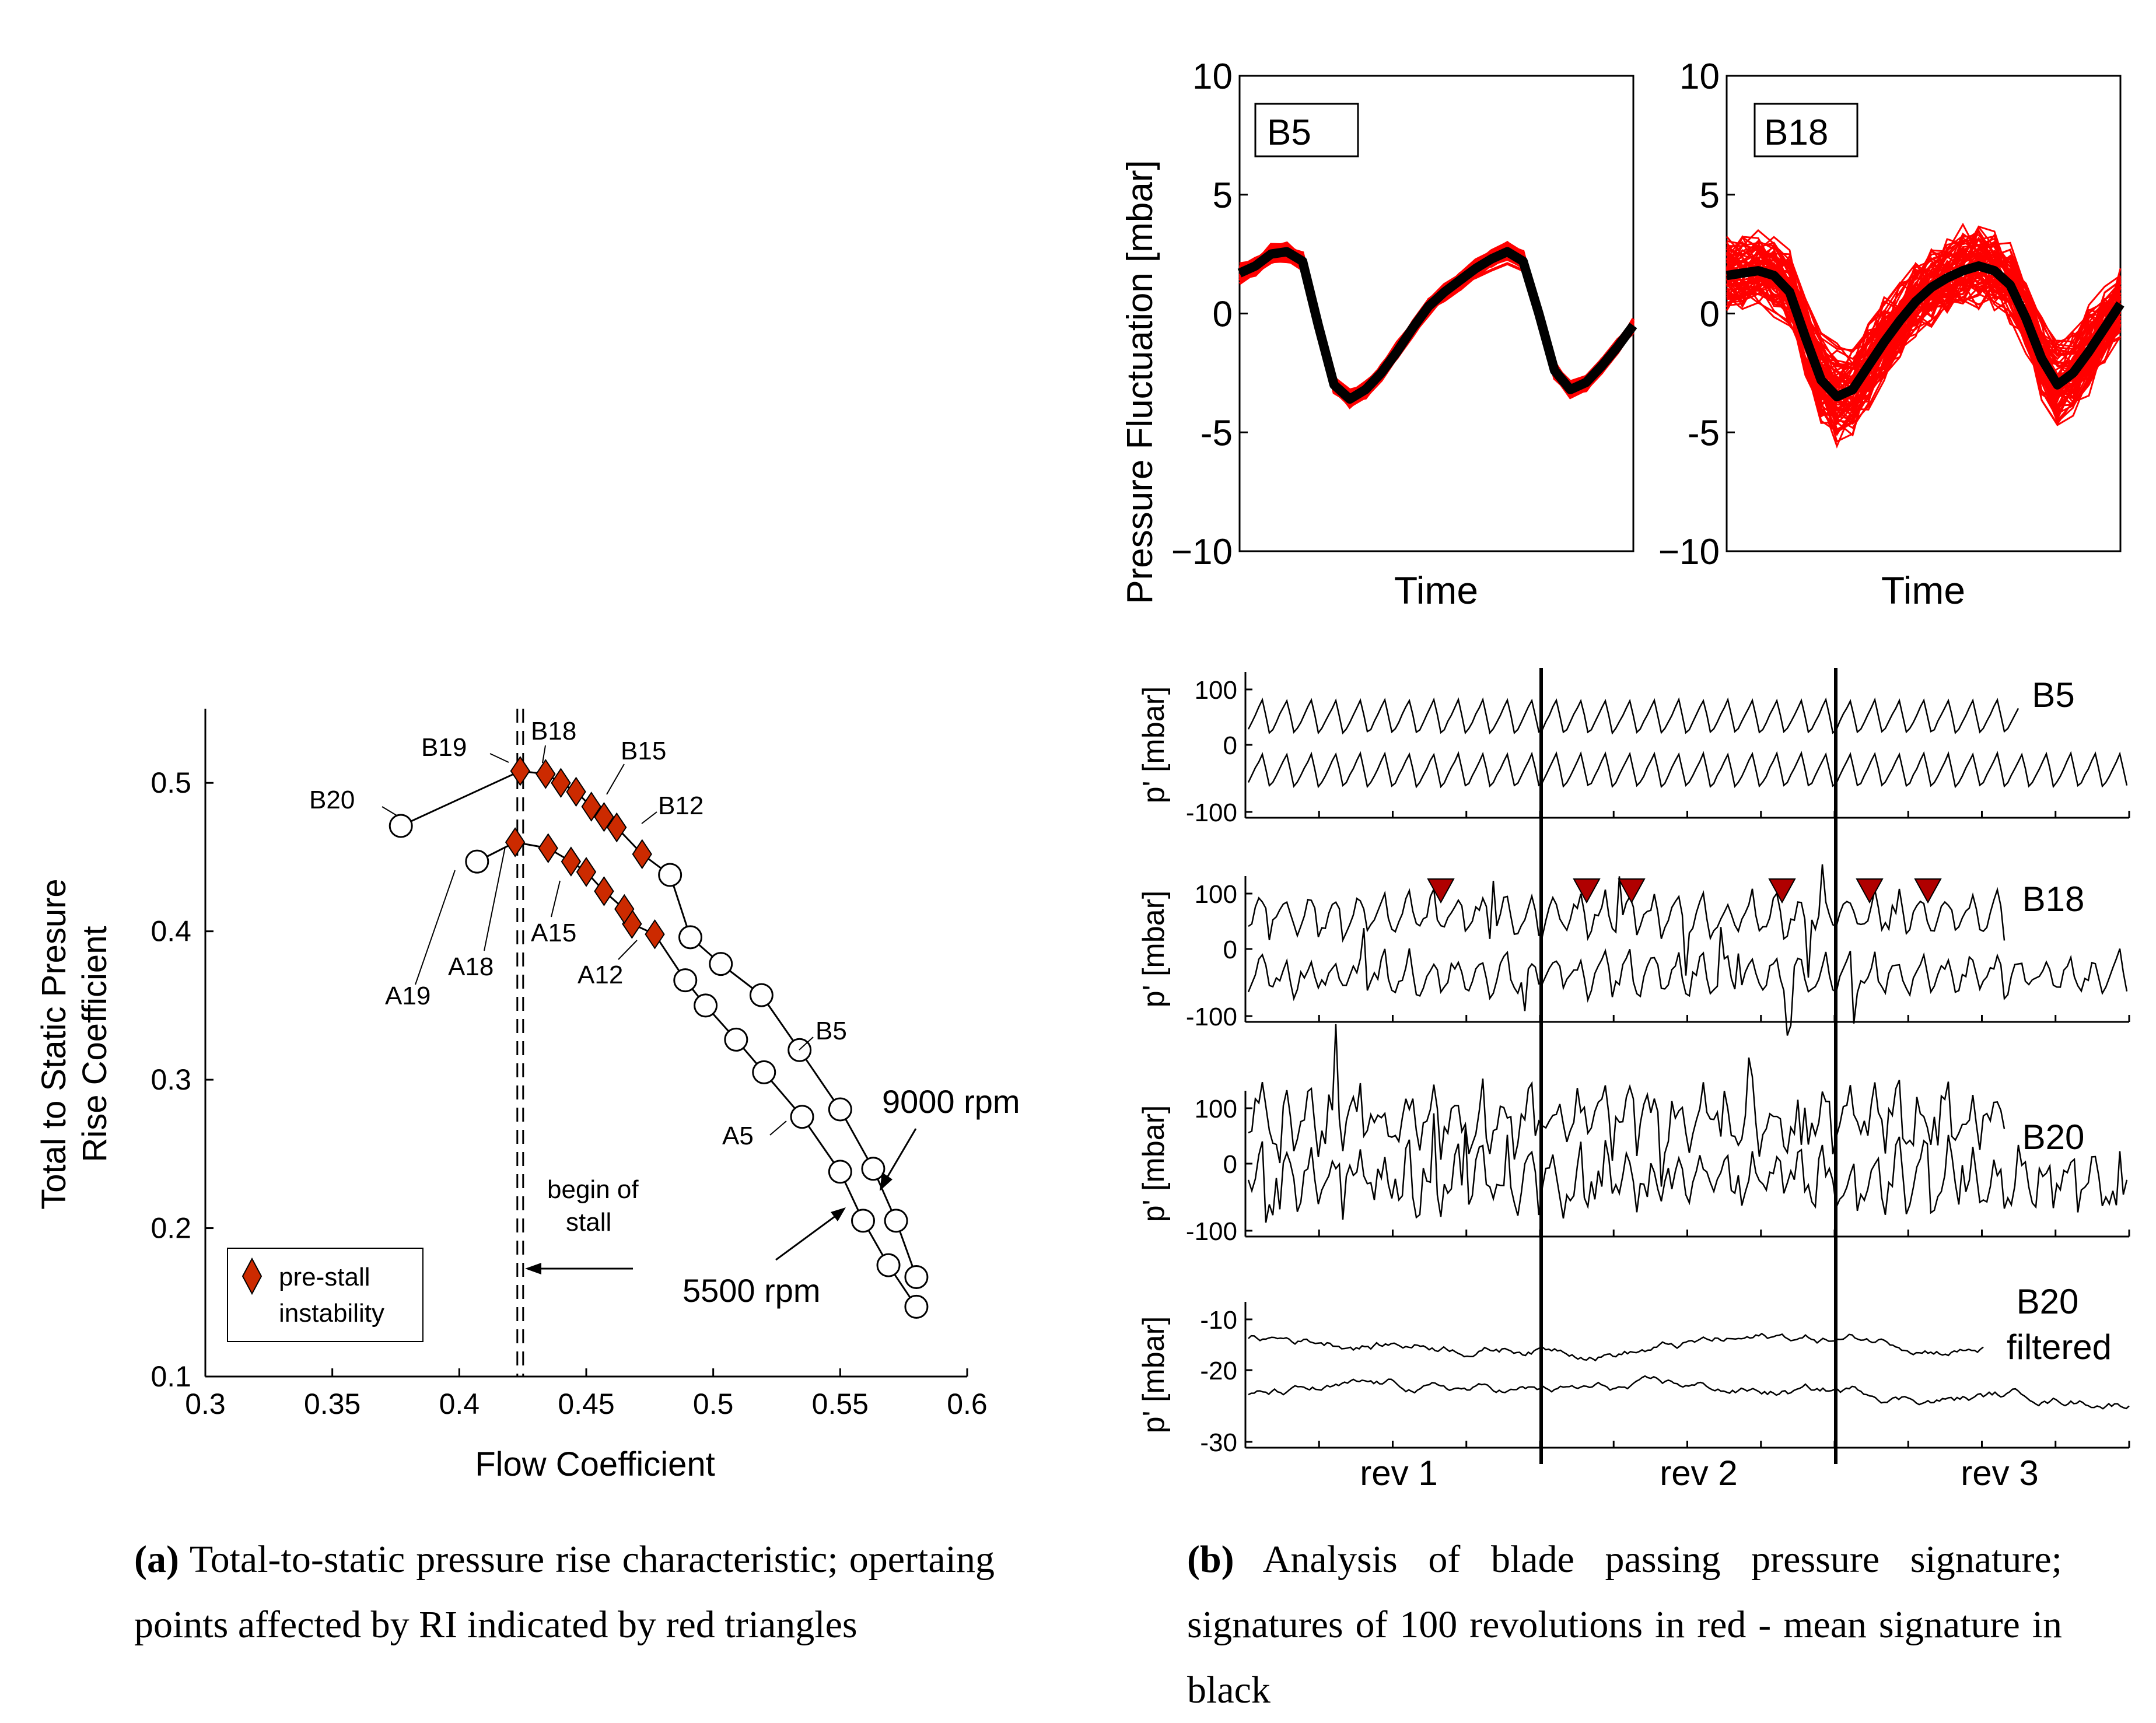  I want to click on trace-panel-label: B20, so click(2053, 1137).